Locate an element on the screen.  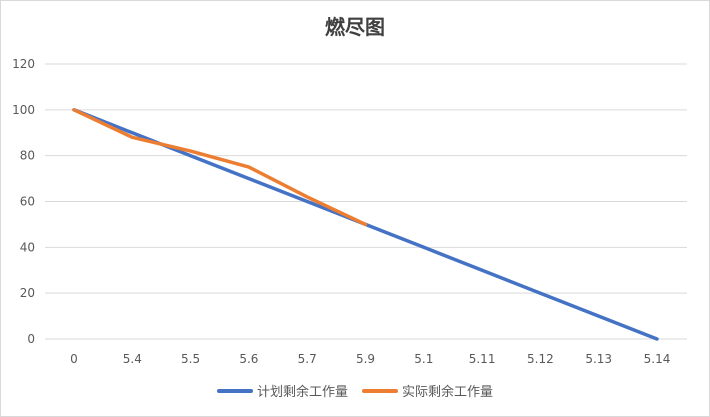
y-tick-label: 100 is located at coordinates (23, 110).